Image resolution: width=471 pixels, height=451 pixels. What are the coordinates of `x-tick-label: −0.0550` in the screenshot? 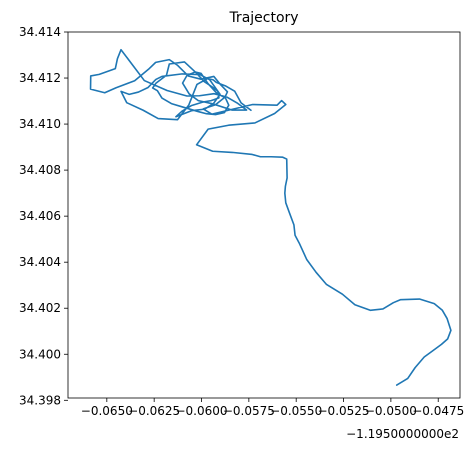 It's located at (296, 411).